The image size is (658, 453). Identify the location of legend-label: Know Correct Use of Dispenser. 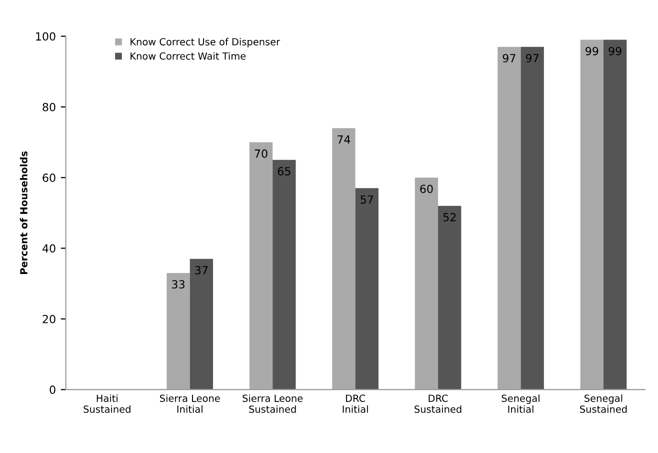
(205, 43).